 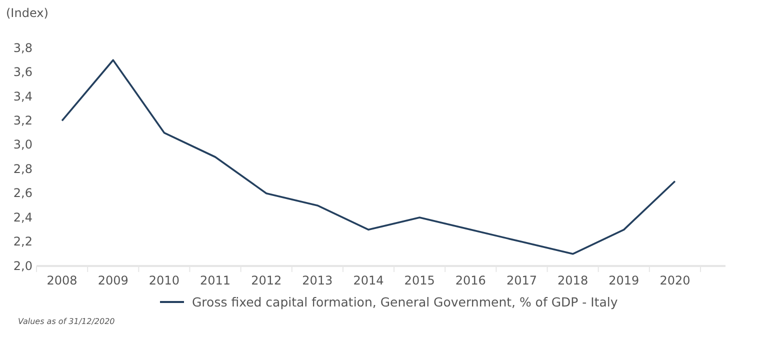 What do you see at coordinates (266, 281) in the screenshot?
I see `x-tick-label: 2012` at bounding box center [266, 281].